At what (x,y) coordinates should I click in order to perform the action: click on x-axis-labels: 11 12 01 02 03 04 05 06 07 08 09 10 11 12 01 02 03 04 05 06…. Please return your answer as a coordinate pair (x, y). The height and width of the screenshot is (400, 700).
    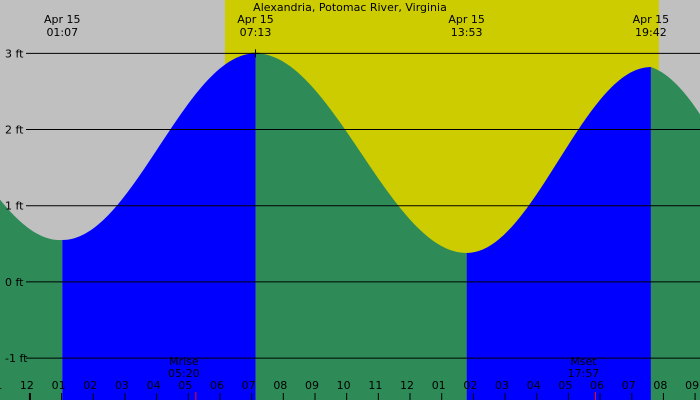
    Looking at the image, I should click on (349, 389).